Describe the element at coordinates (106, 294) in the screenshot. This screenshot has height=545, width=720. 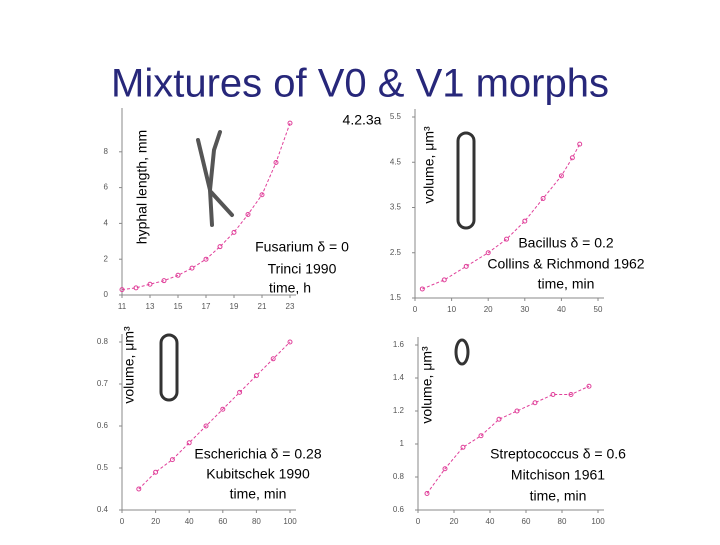
I see `y-tick-label: 0` at that location.